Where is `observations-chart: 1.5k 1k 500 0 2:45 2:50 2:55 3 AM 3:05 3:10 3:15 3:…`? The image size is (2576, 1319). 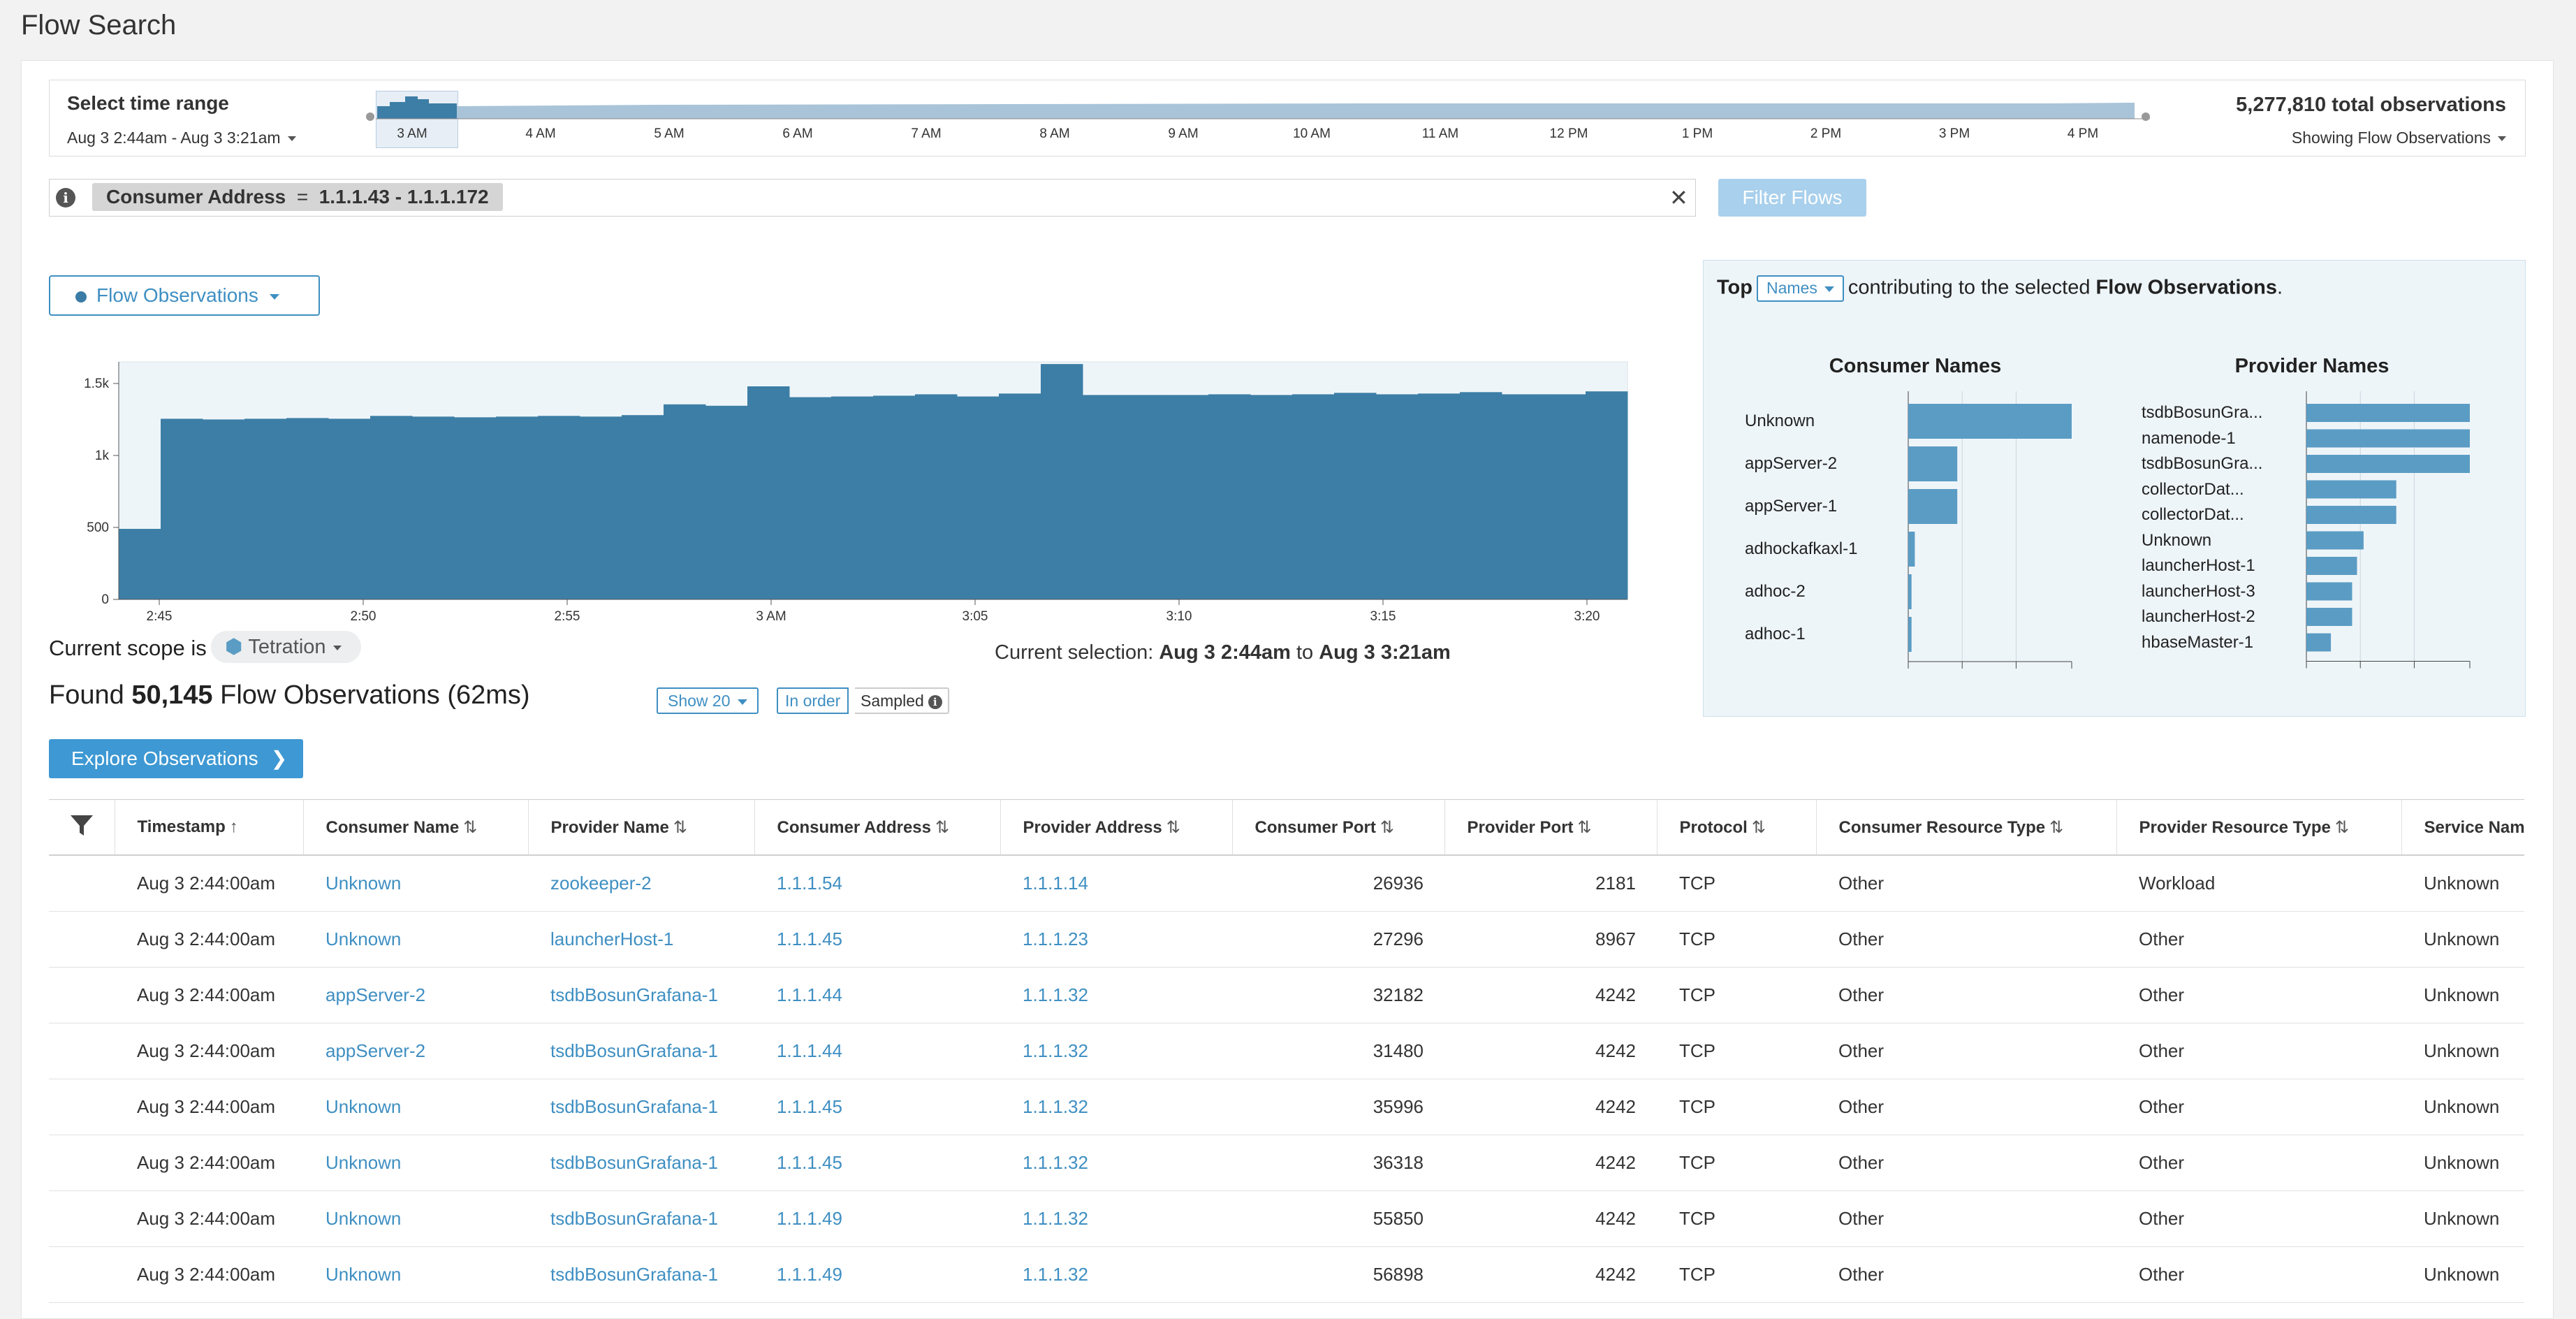
observations-chart: 1.5k 1k 500 0 2:45 2:50 2:55 3 AM 3:05 3:10 3:15 3:… is located at coordinates (848, 490).